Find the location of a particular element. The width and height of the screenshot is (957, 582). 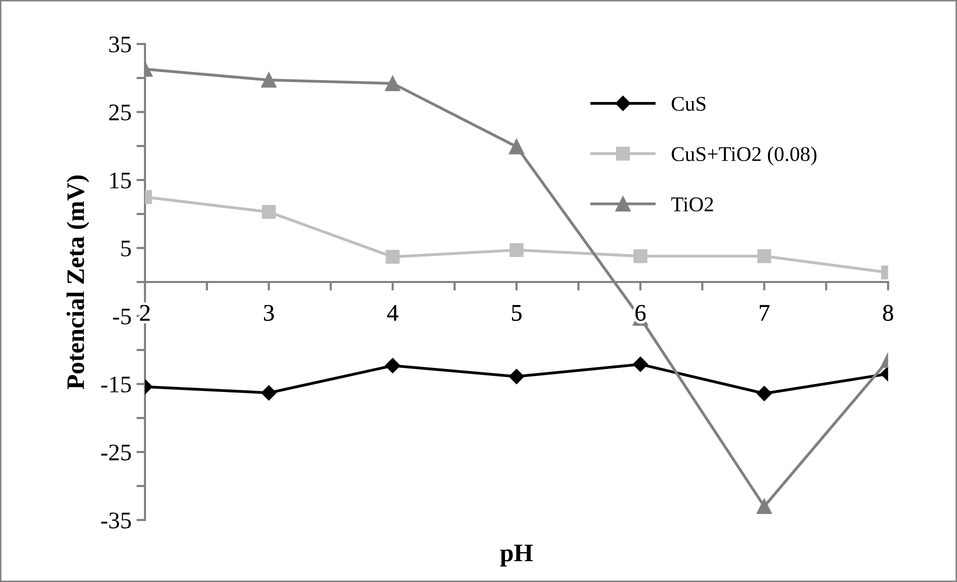

x-tick-label: 3 is located at coordinates (269, 312).